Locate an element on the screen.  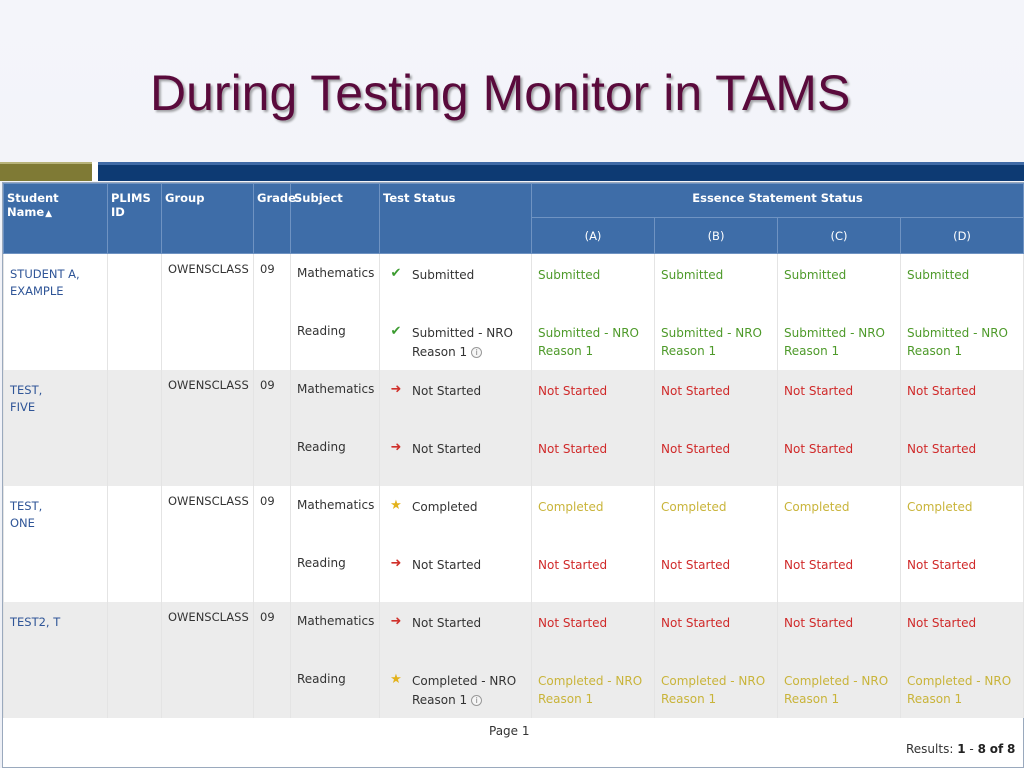
test-status-reason: Reason 1 is located at coordinates (440, 699).